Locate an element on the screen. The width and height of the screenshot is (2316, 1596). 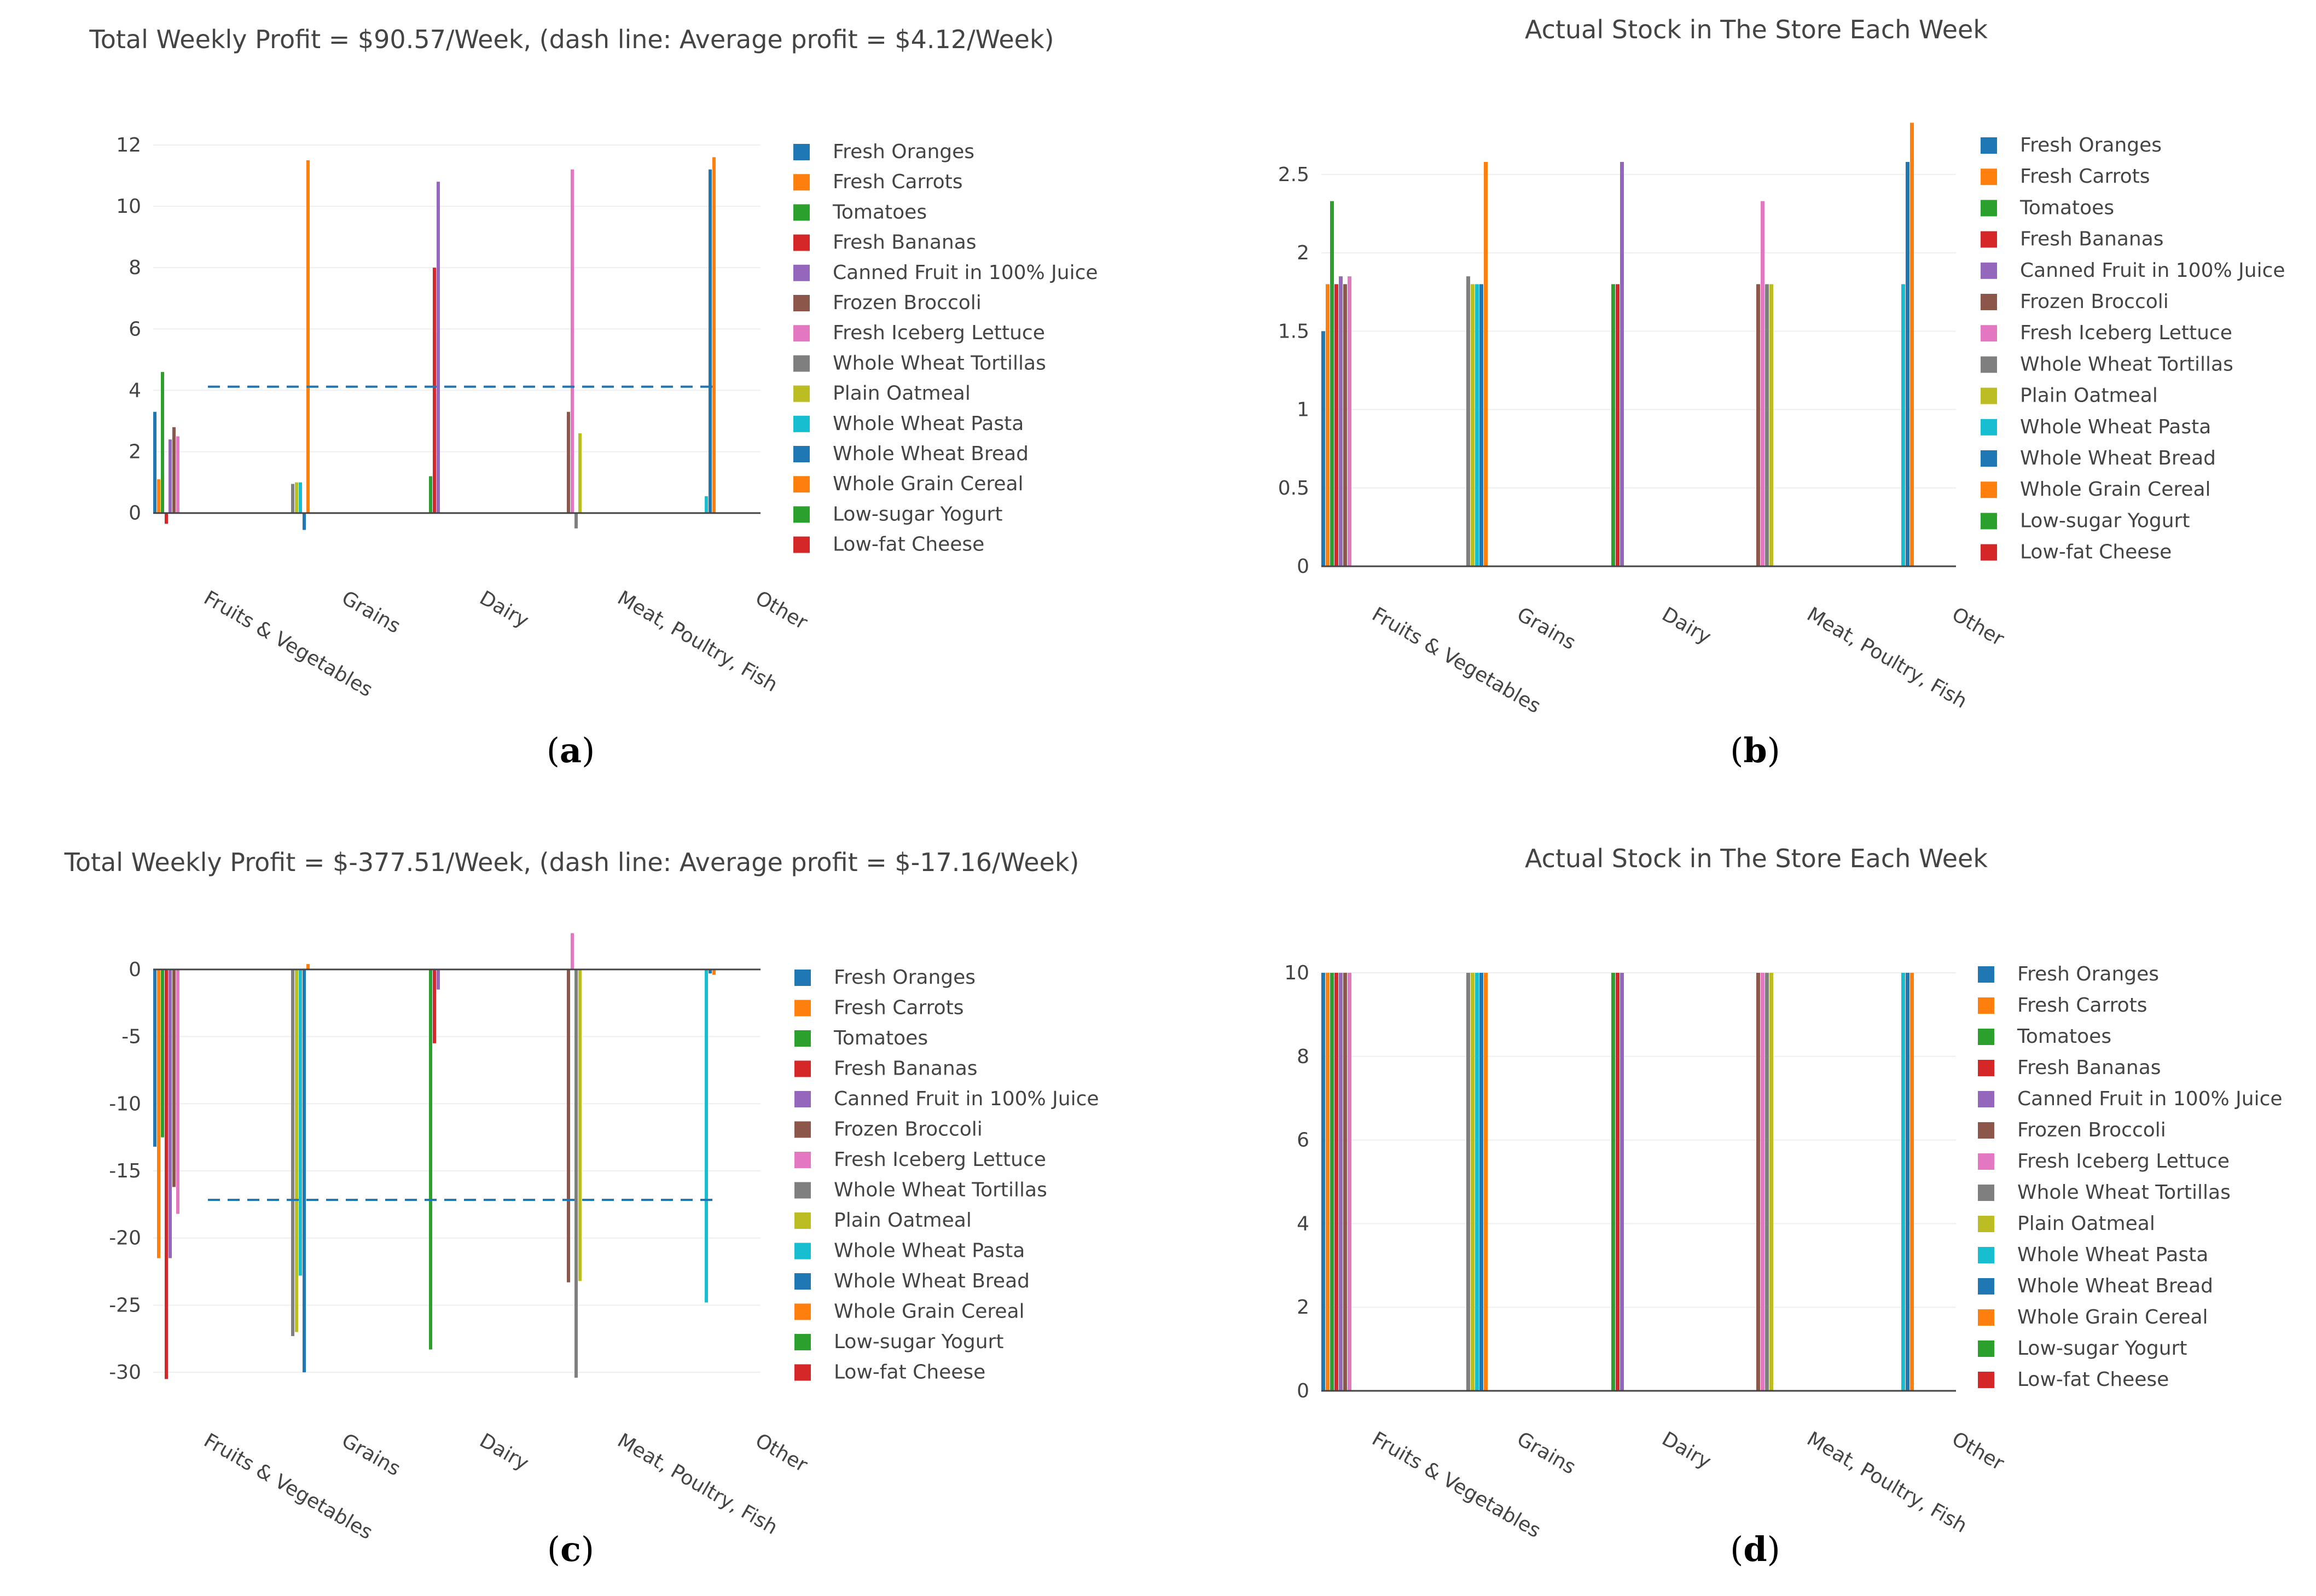
panel-label: (d) is located at coordinates (1755, 1549).